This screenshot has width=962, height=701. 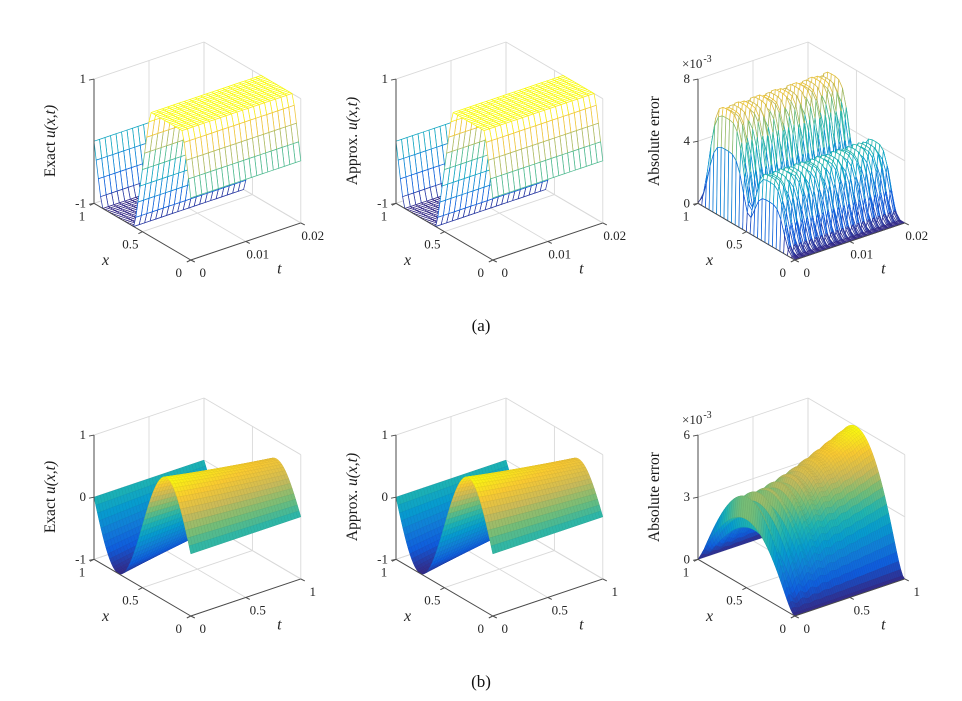 What do you see at coordinates (481, 681) in the screenshot?
I see `caption-b: (b)` at bounding box center [481, 681].